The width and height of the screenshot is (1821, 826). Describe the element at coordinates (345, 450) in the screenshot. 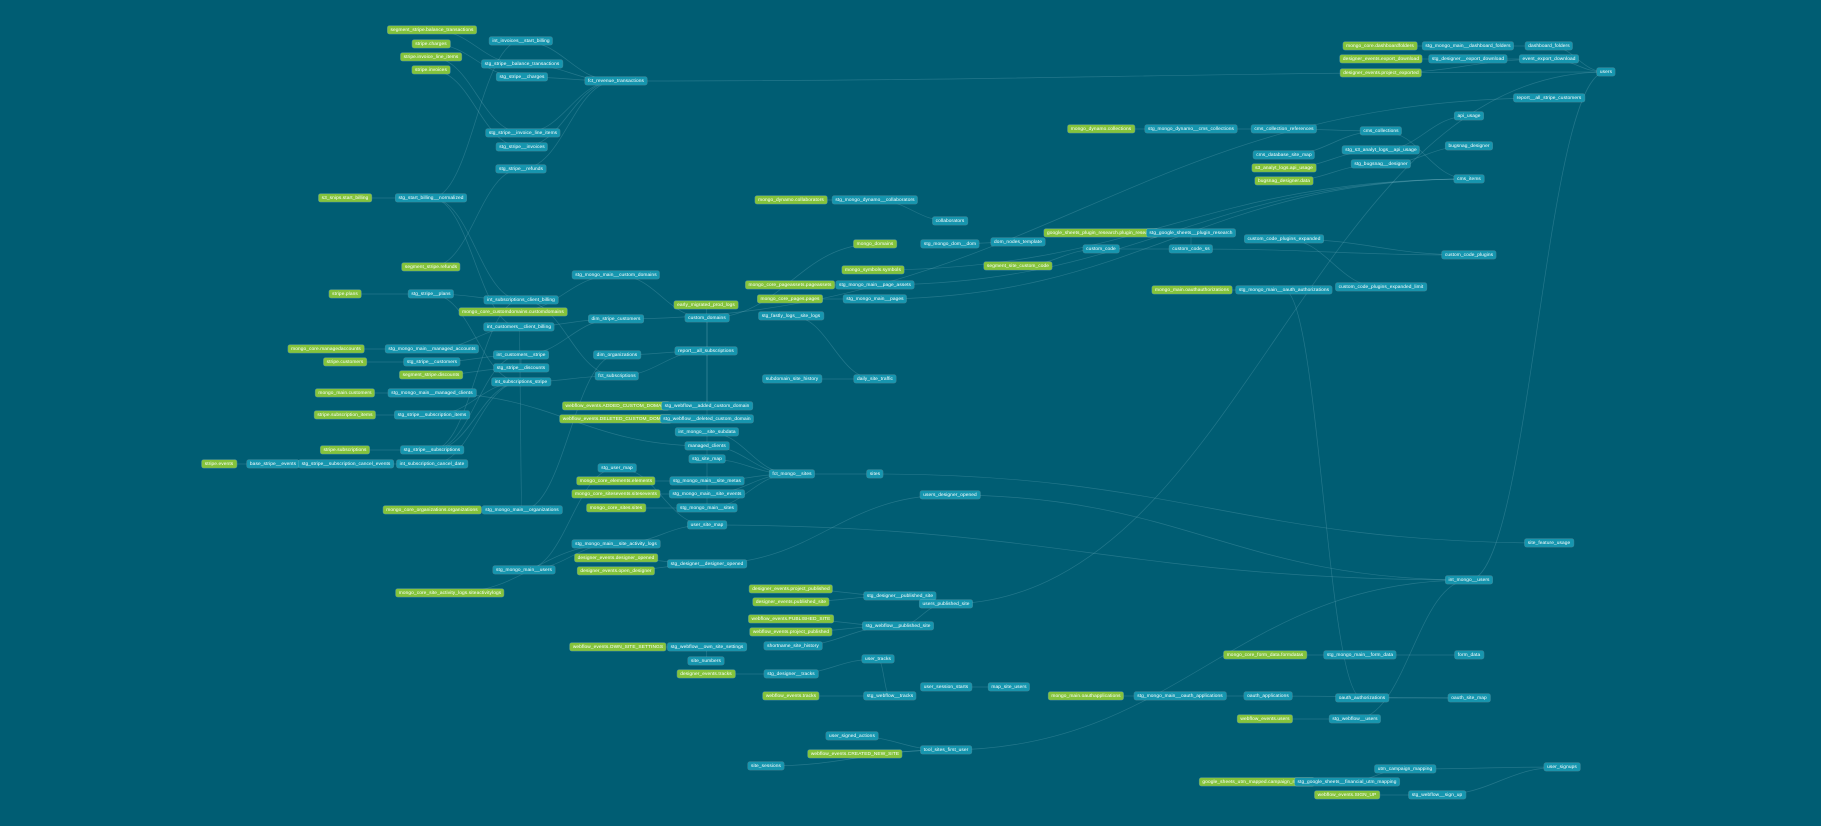

I see `graph-node: stripe.subscriptions` at that location.